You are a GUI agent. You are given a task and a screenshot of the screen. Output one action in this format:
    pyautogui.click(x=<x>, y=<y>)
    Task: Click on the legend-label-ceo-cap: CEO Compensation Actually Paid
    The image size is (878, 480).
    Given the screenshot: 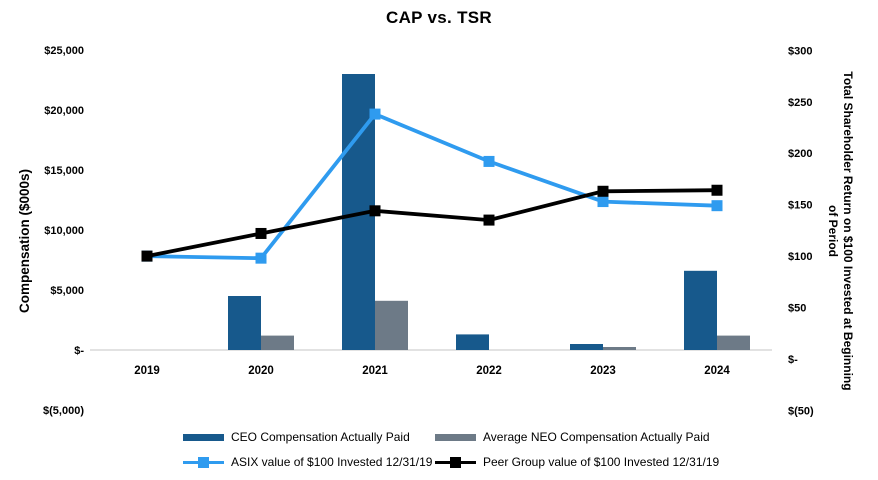 What is the action you would take?
    pyautogui.click(x=320, y=437)
    